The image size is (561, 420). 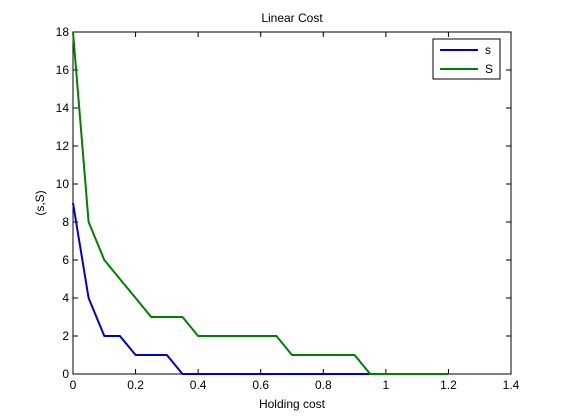 I want to click on y-tick-label: 6, so click(x=65, y=260).